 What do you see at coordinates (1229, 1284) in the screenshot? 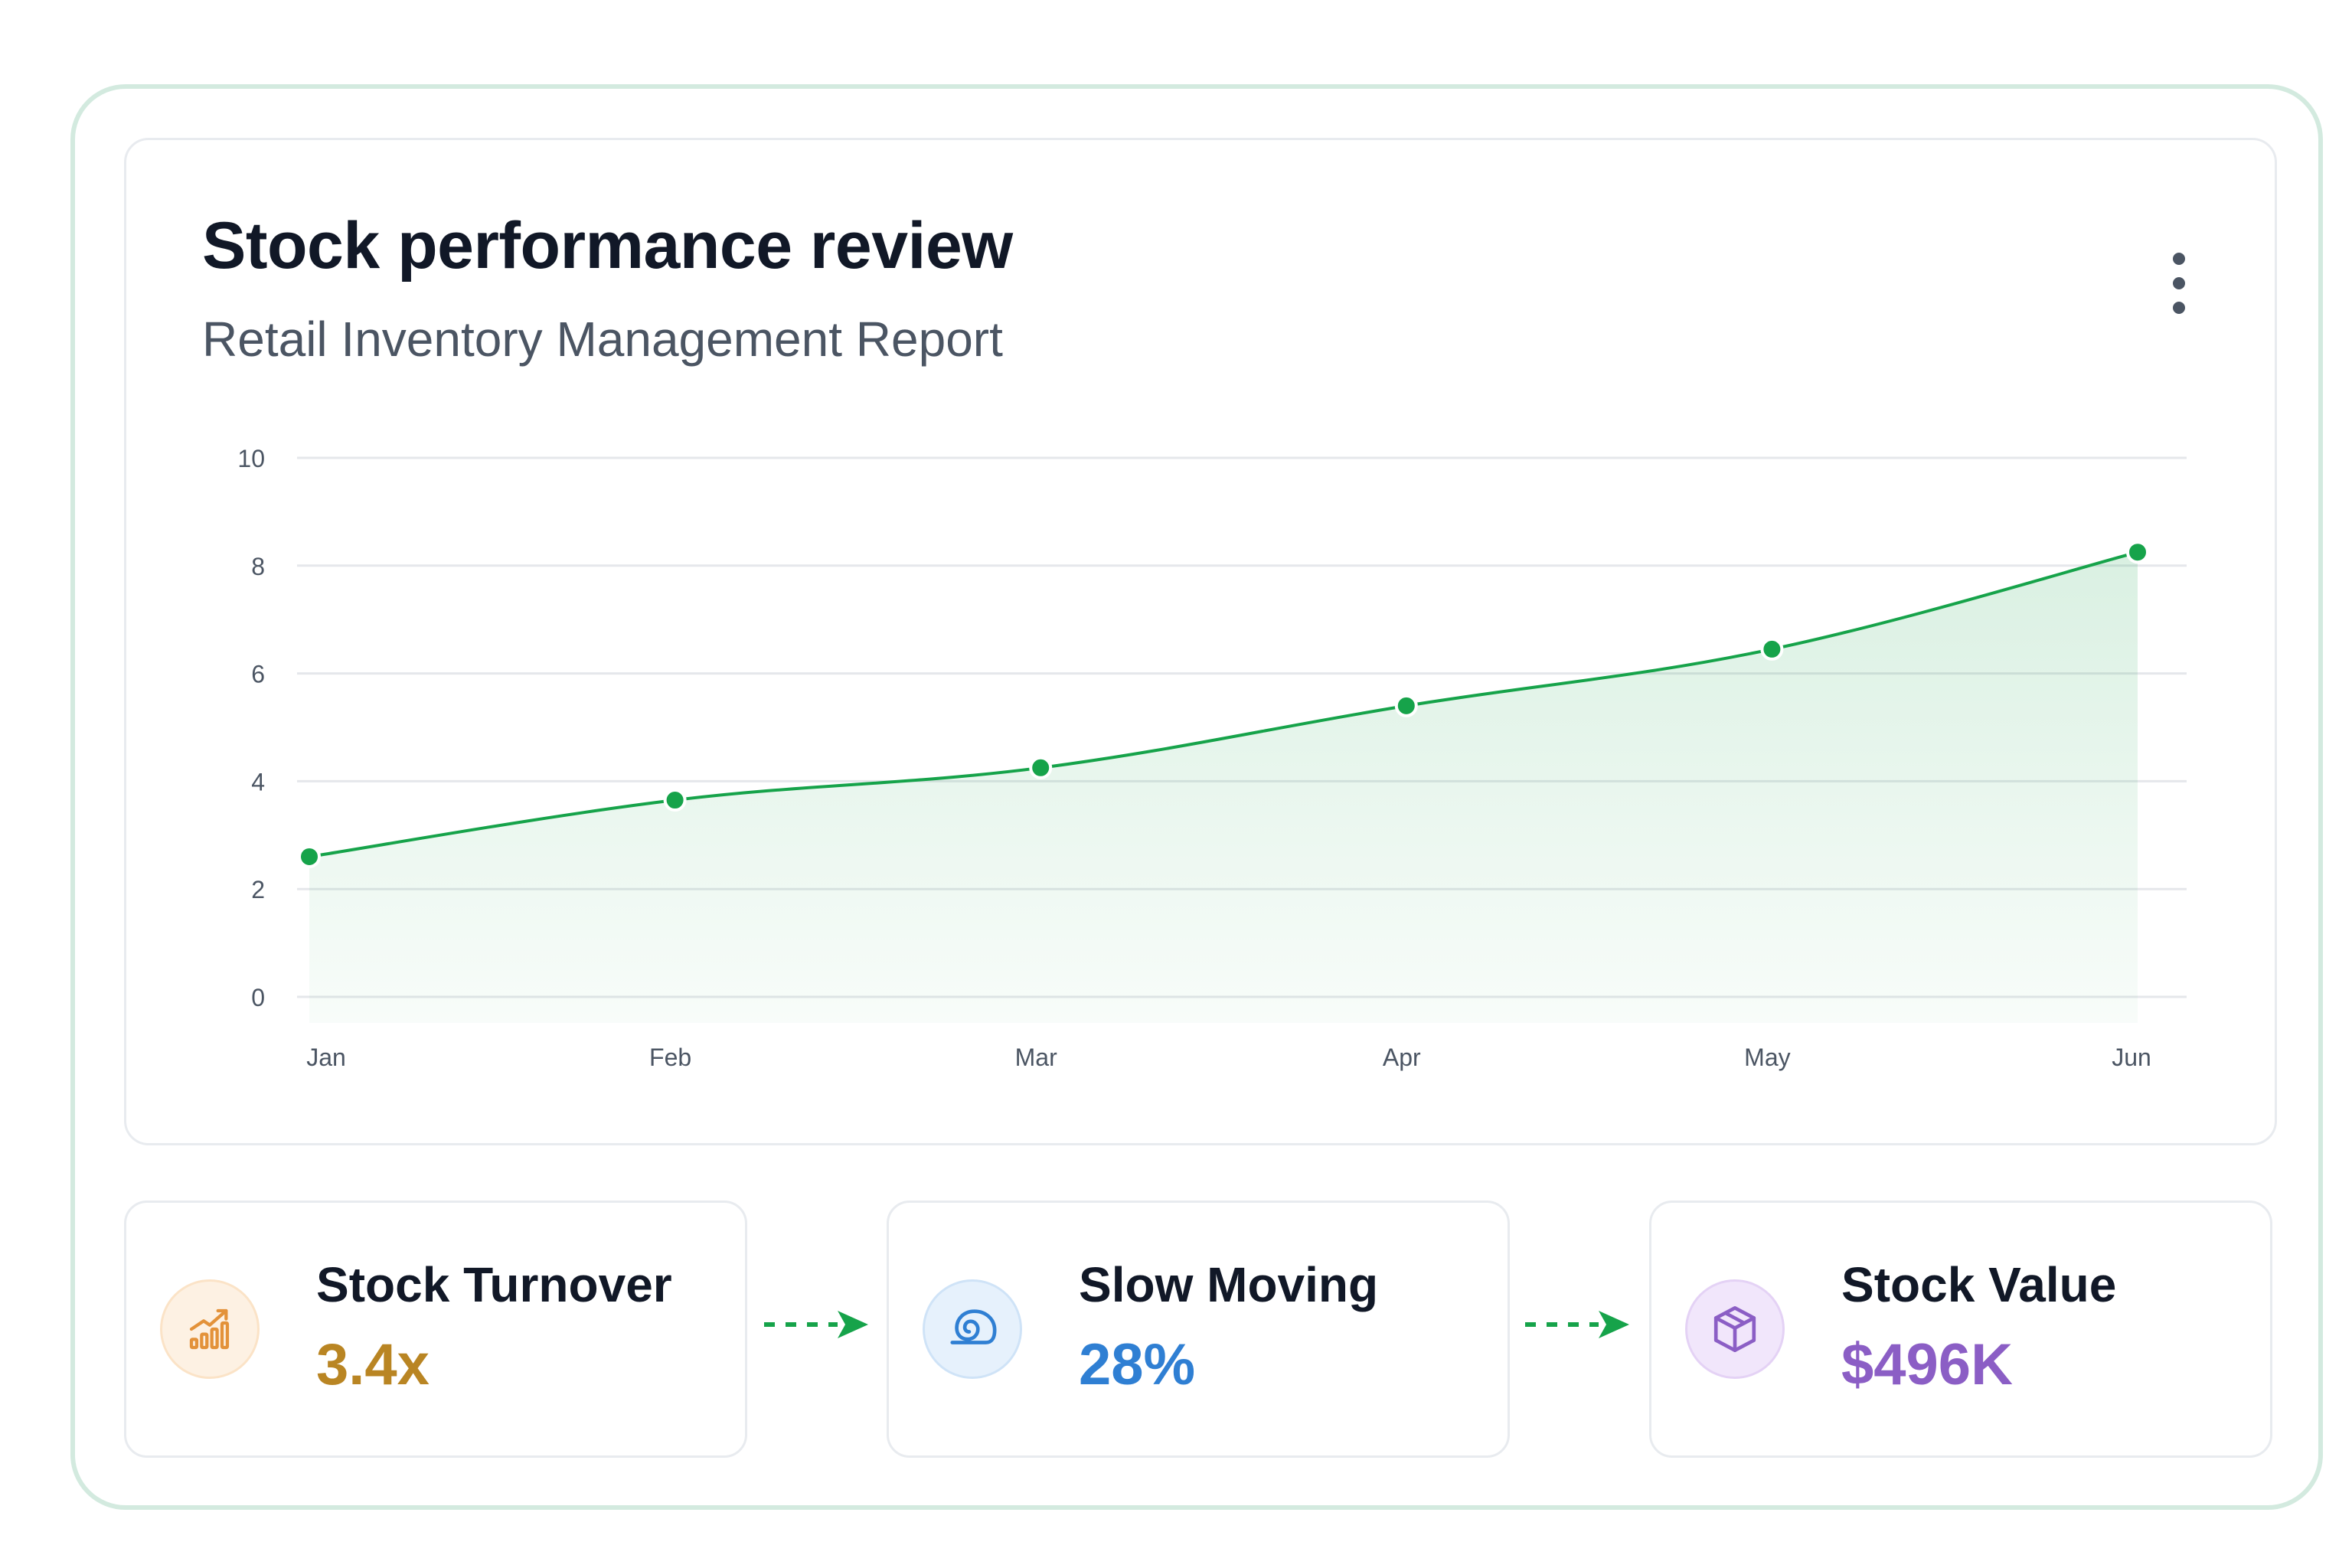
I see `stat-label: Slow Moving` at bounding box center [1229, 1284].